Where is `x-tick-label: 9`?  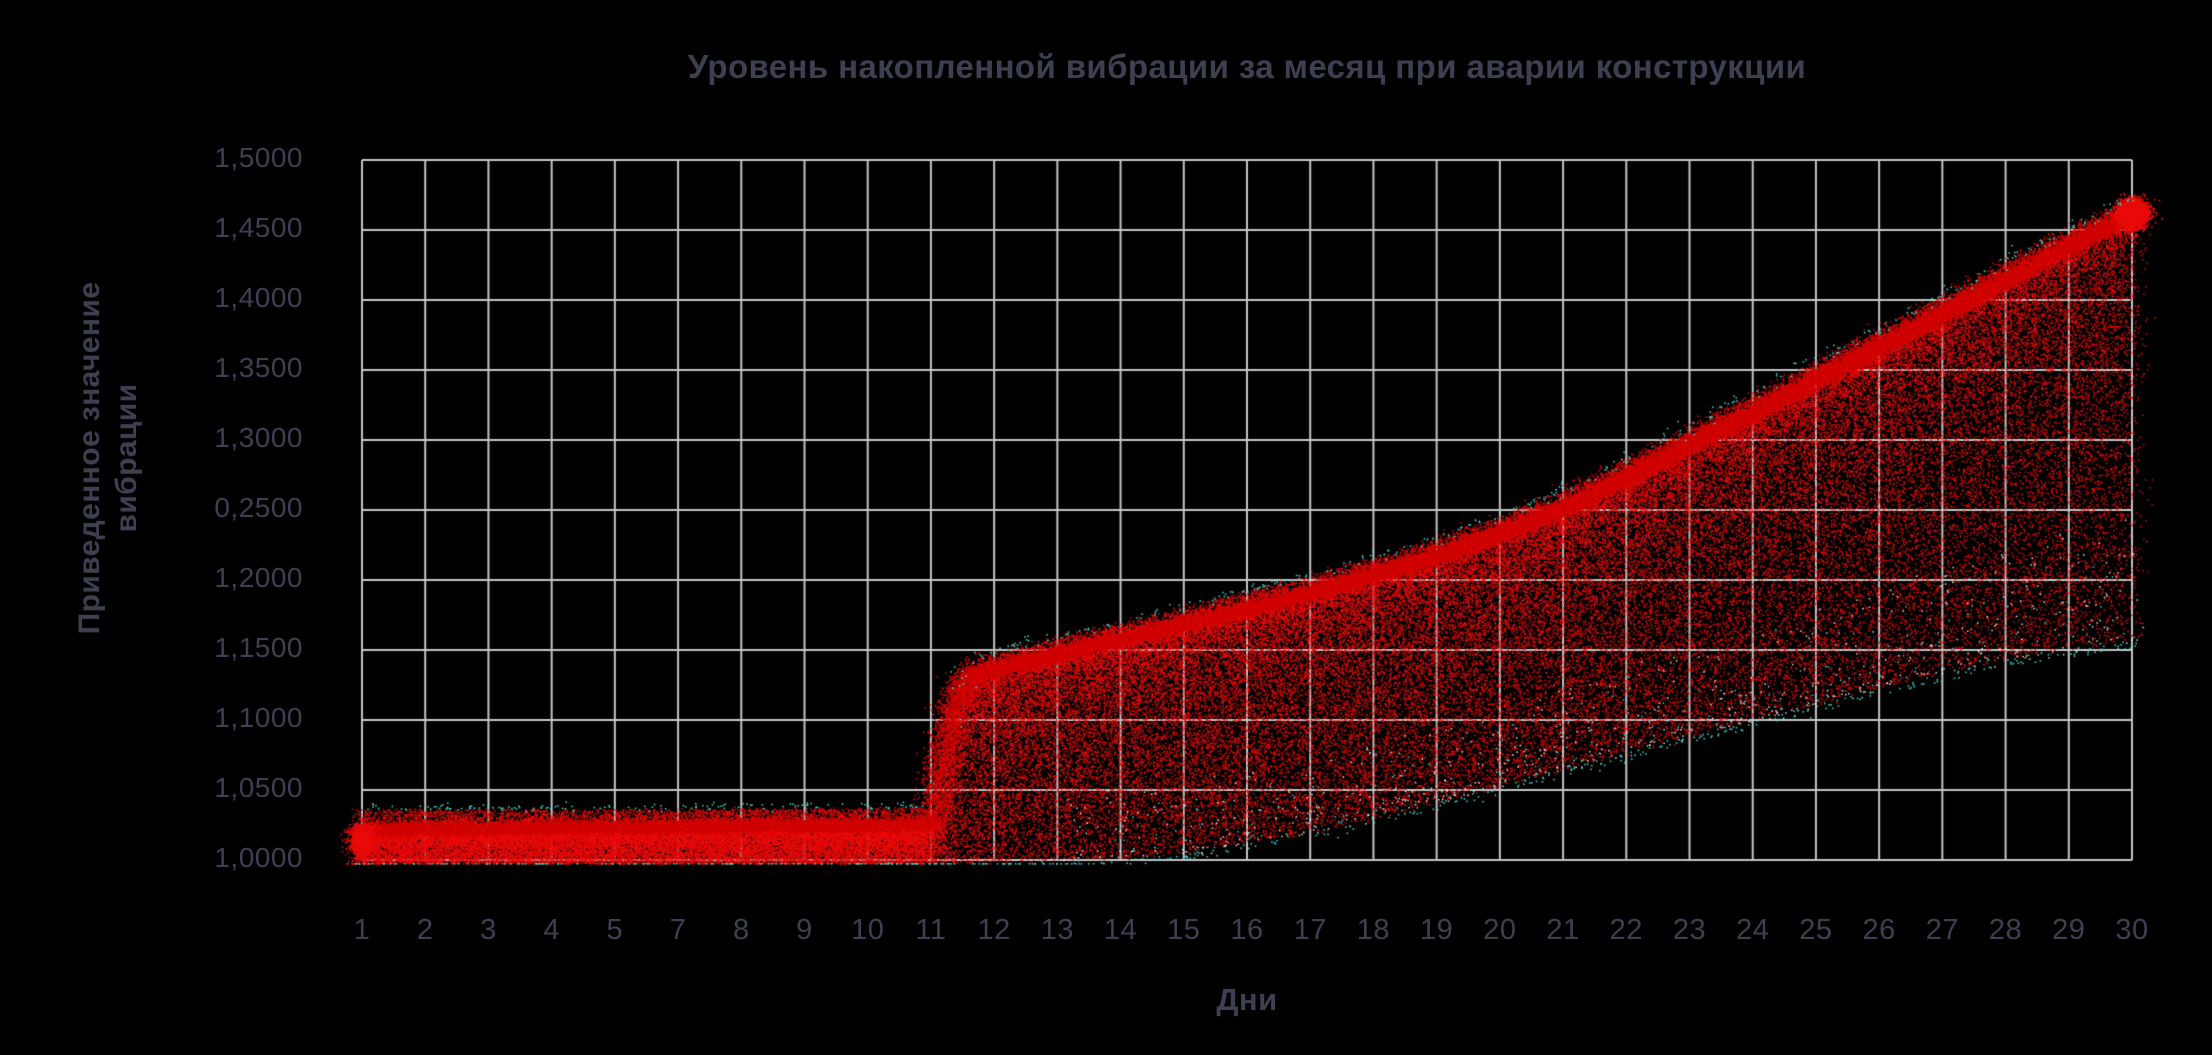 x-tick-label: 9 is located at coordinates (804, 930).